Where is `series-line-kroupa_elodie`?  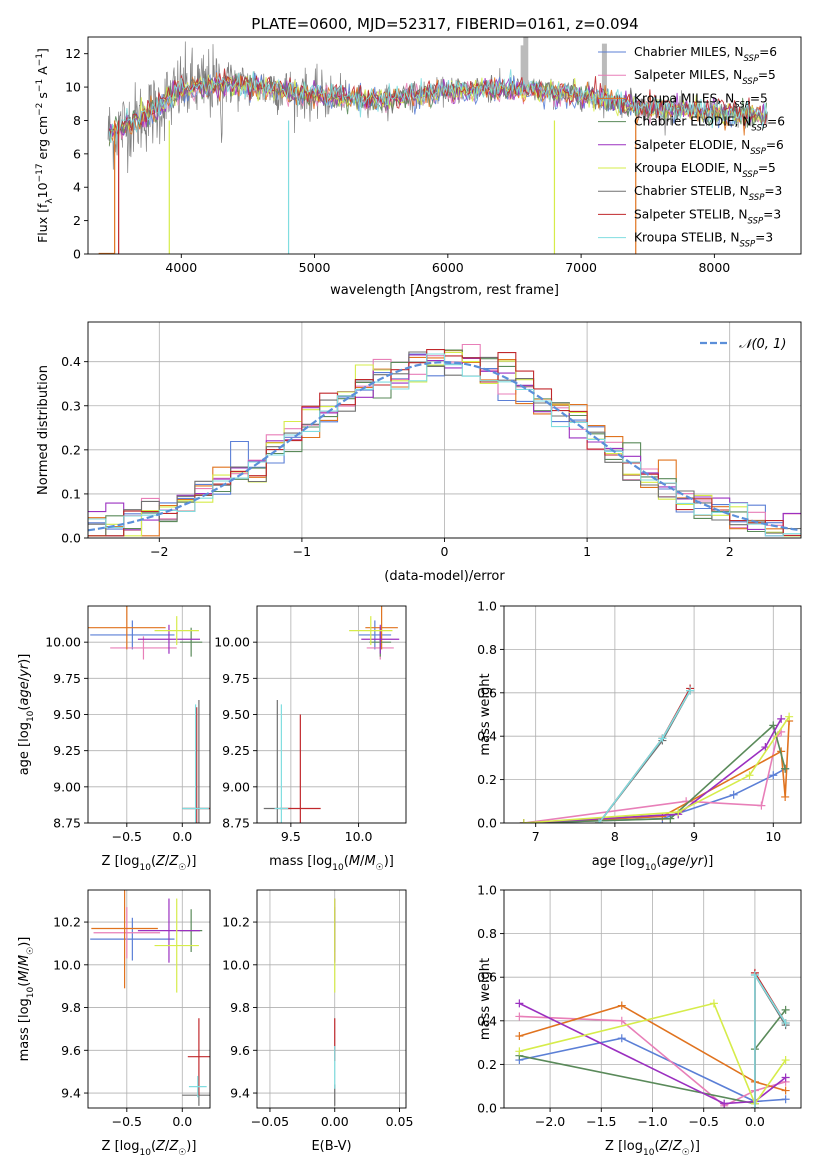
series-line-kroupa_elodie is located at coordinates (653, 1054).